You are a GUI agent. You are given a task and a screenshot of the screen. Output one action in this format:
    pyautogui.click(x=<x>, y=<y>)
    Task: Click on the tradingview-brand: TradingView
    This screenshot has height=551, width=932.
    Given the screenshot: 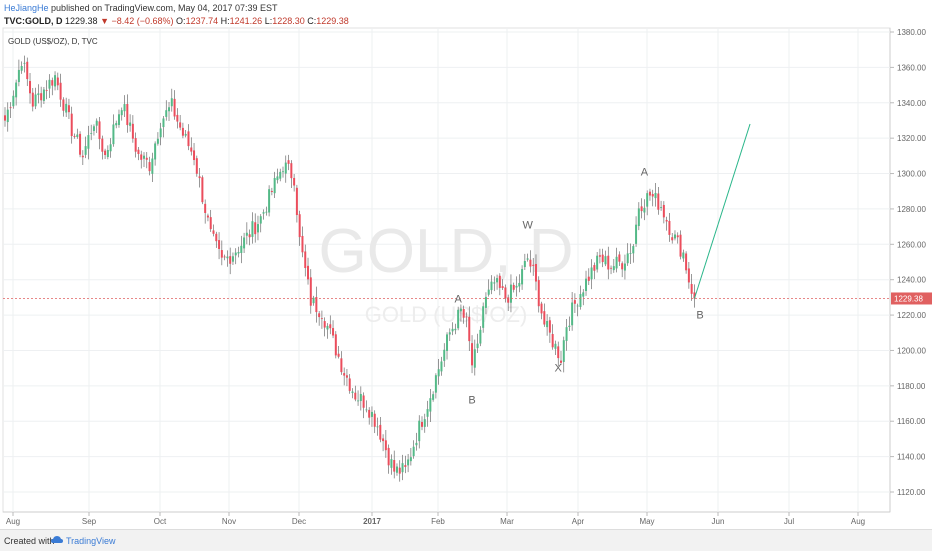 What is the action you would take?
    pyautogui.click(x=91, y=541)
    